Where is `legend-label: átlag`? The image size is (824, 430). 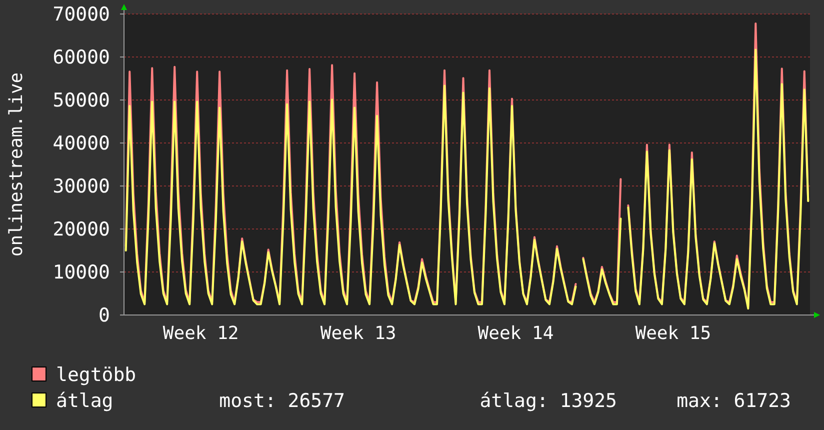
legend-label: átlag is located at coordinates (85, 401).